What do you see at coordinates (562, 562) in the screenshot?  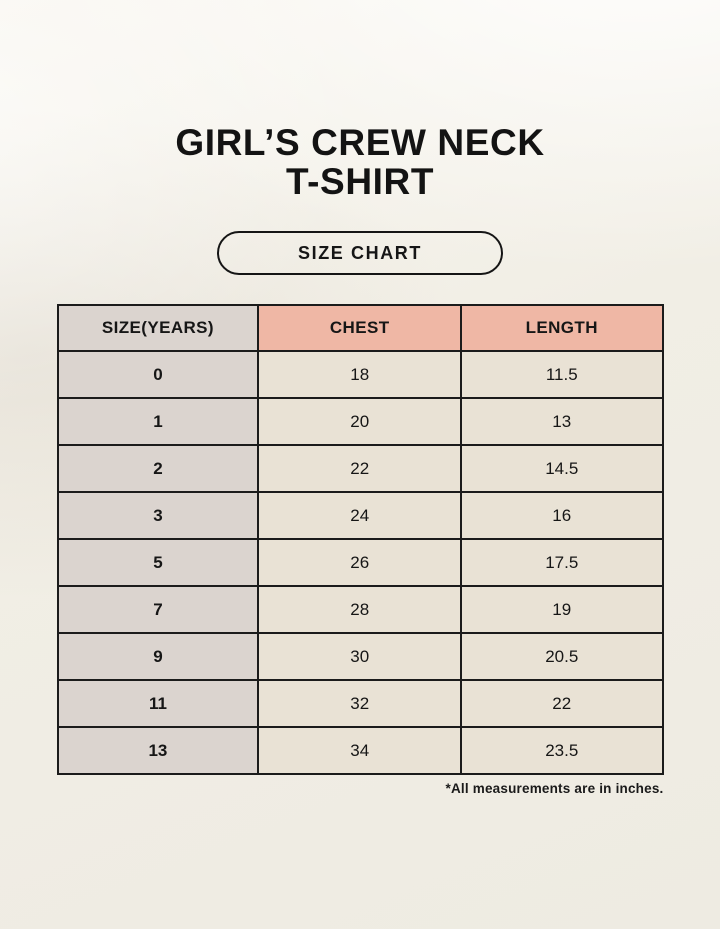 I see `length-cell: 17.5` at bounding box center [562, 562].